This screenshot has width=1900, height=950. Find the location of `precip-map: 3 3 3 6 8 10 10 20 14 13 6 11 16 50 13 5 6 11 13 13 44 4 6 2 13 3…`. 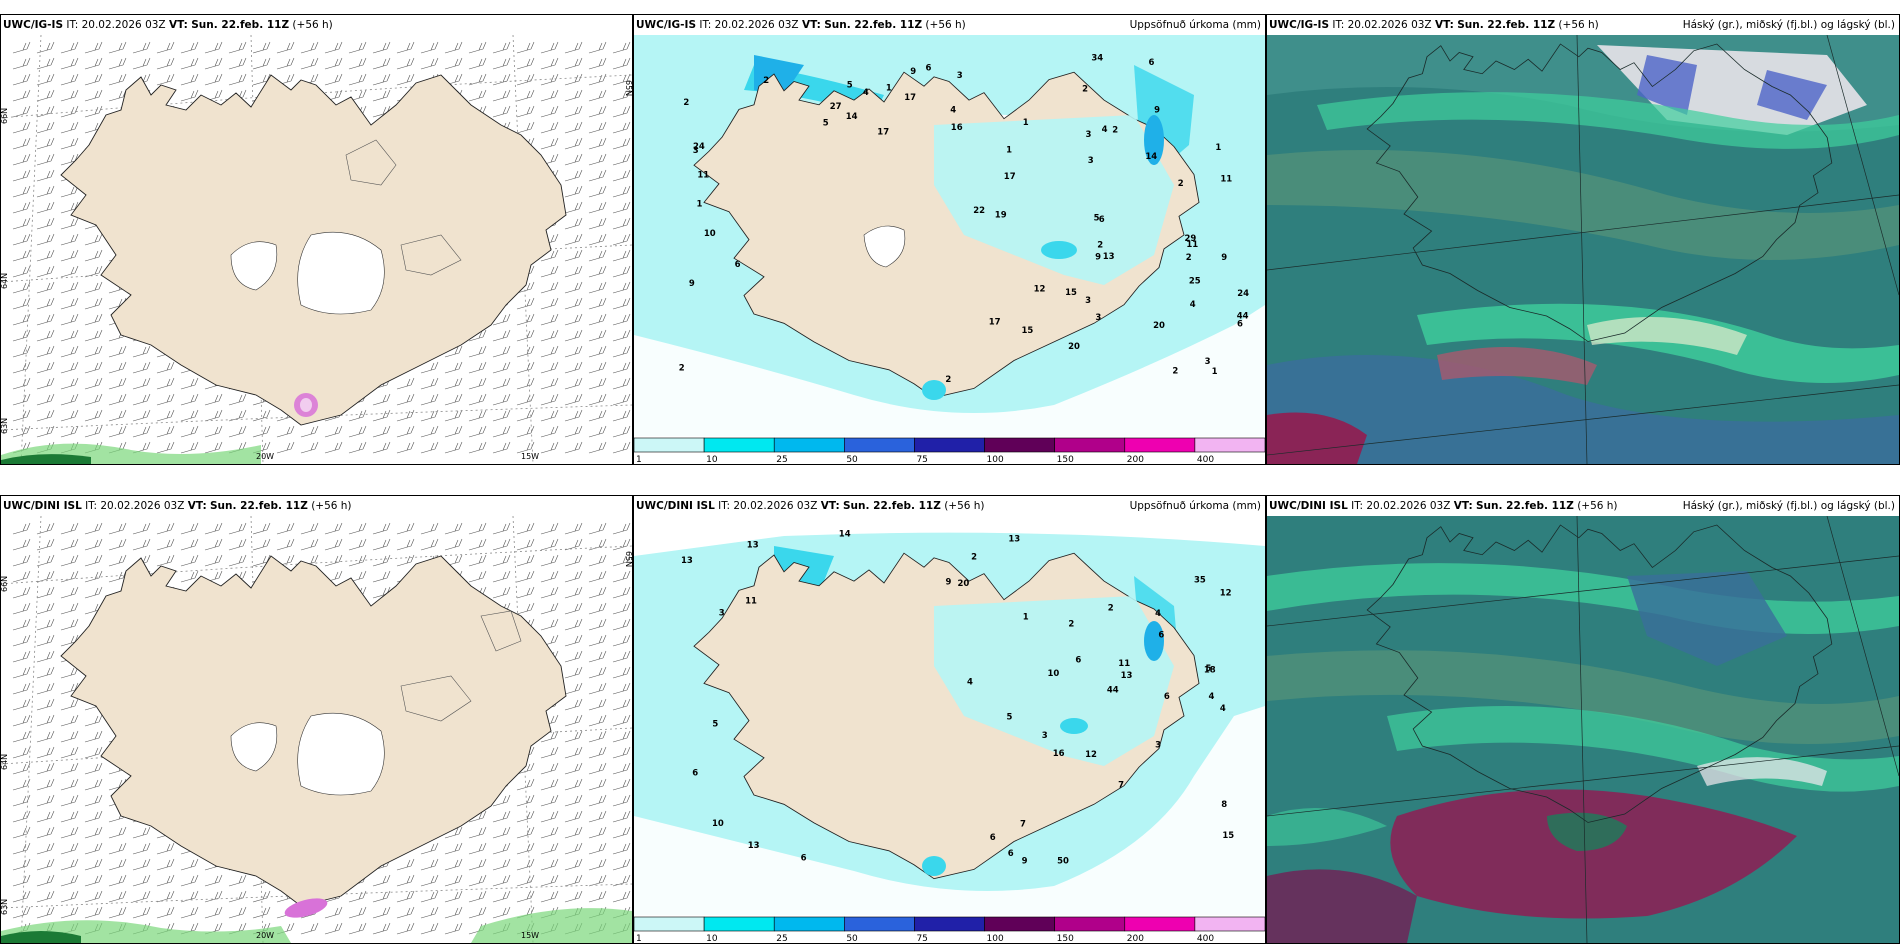

precip-map: 3 3 3 6 8 10 10 20 14 13 6 11 16 50 13 5 6 11 13 13 44 4 6 2 13 3… is located at coordinates (949, 715).